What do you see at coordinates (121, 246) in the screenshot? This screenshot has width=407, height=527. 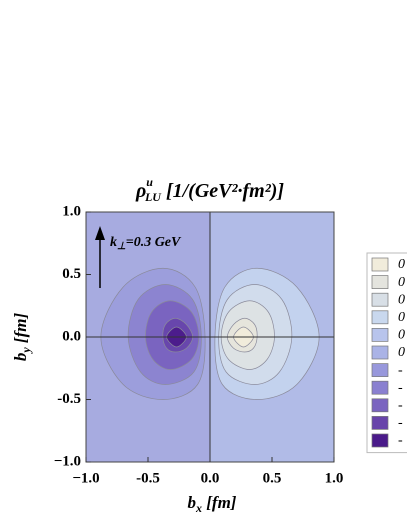 I see `annotation-subscript: ⊥` at bounding box center [121, 246].